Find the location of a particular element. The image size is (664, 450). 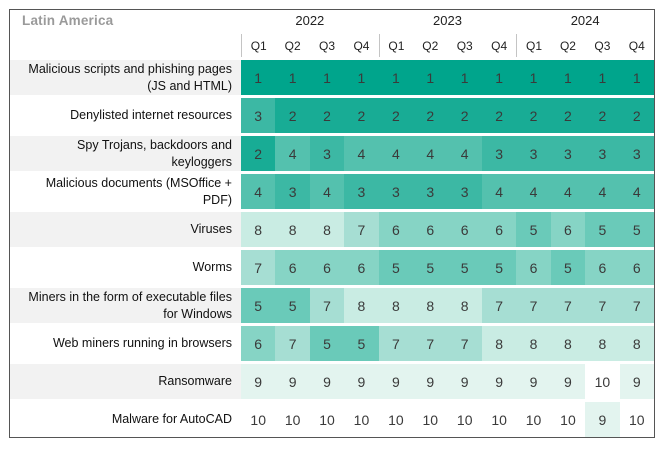

row-label: Web miners running in browsers is located at coordinates (142, 343).